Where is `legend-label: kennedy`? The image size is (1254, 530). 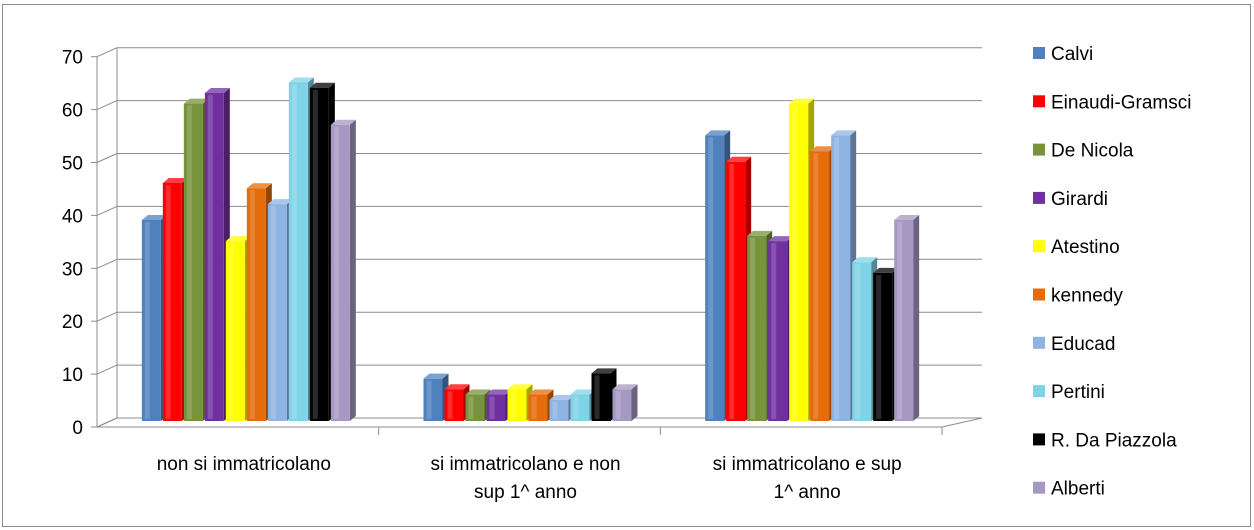
legend-label: kennedy is located at coordinates (1087, 296).